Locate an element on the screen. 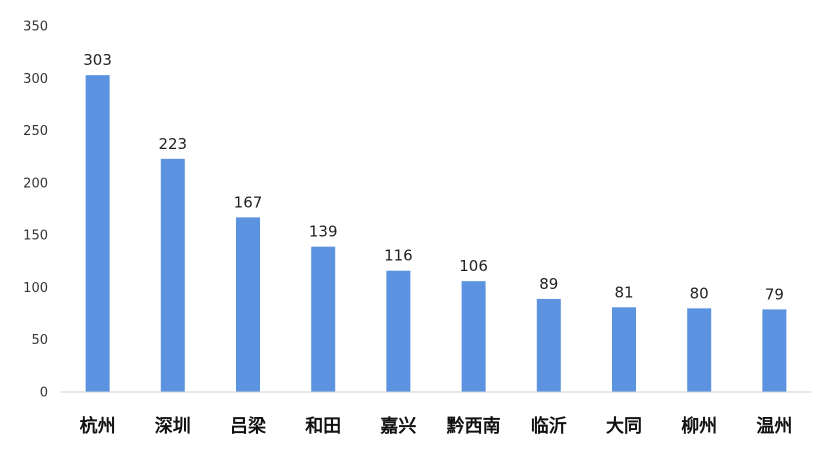  bar-value-label: 139 is located at coordinates (323, 232).